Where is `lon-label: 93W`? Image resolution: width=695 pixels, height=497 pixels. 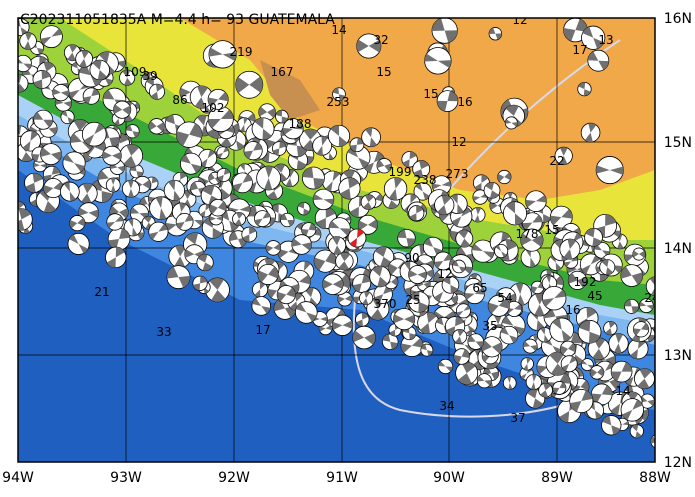 lon-label: 93W is located at coordinates (126, 478).